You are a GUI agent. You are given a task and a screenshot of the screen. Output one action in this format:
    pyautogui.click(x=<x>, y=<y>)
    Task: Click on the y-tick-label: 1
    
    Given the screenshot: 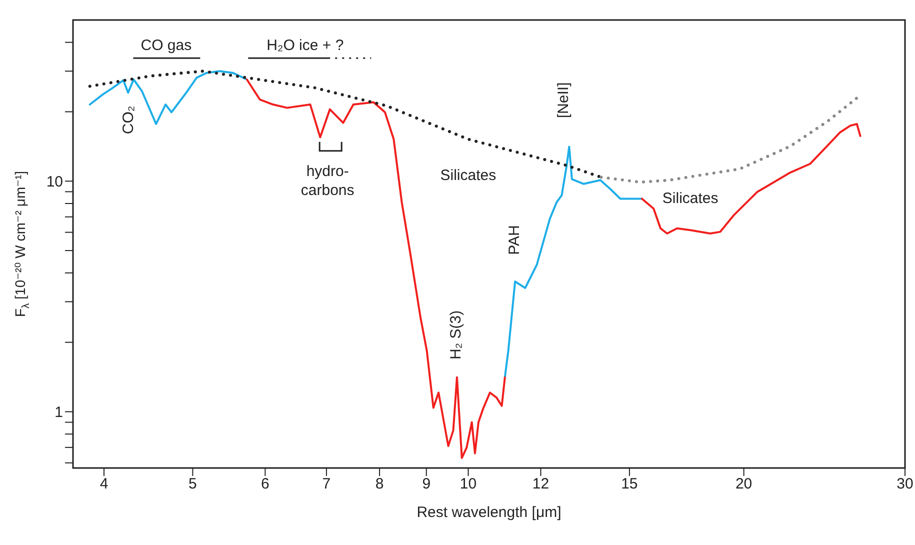 What is the action you would take?
    pyautogui.click(x=58, y=413)
    